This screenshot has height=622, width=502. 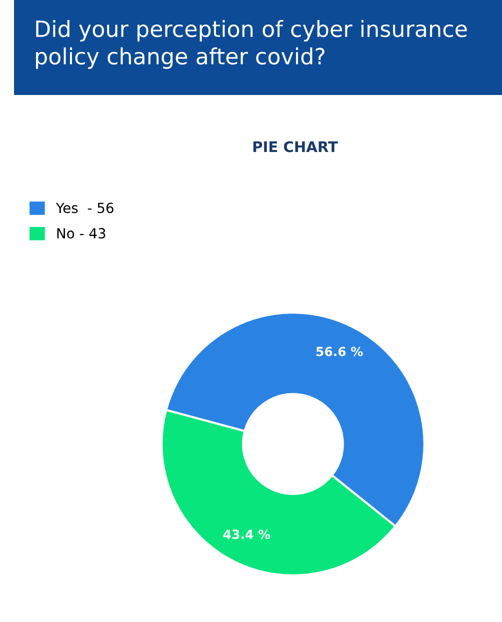 I want to click on data-label: 56.6 %, so click(x=339, y=351).